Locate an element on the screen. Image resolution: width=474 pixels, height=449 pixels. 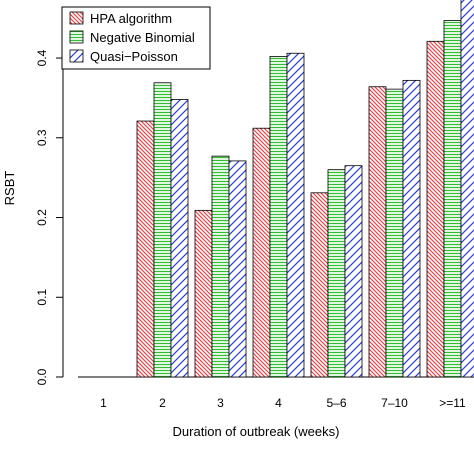
y-axis-label: RSBT is located at coordinates (9, 188).